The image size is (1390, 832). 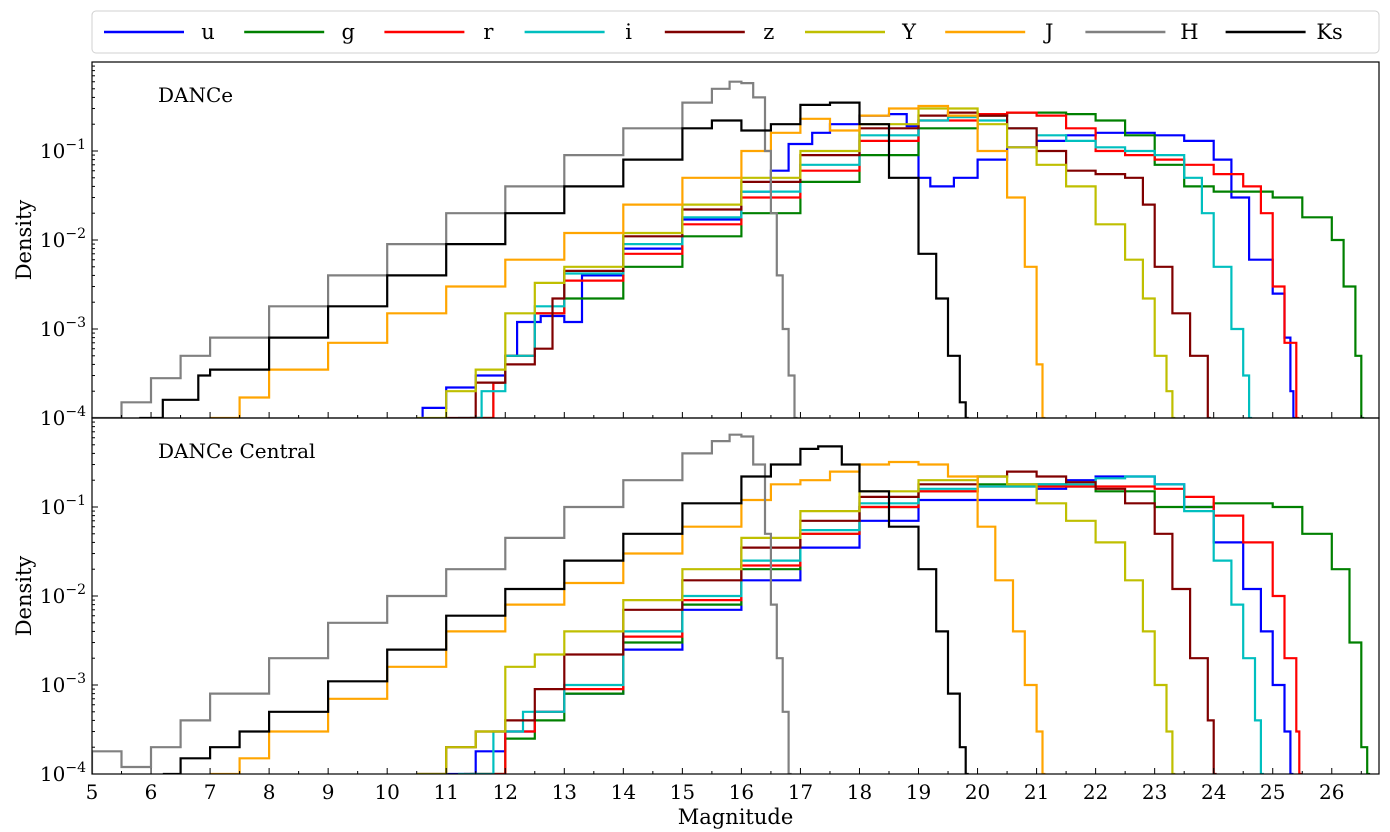 I want to click on x-tick-label: 26, so click(x=1331, y=792).